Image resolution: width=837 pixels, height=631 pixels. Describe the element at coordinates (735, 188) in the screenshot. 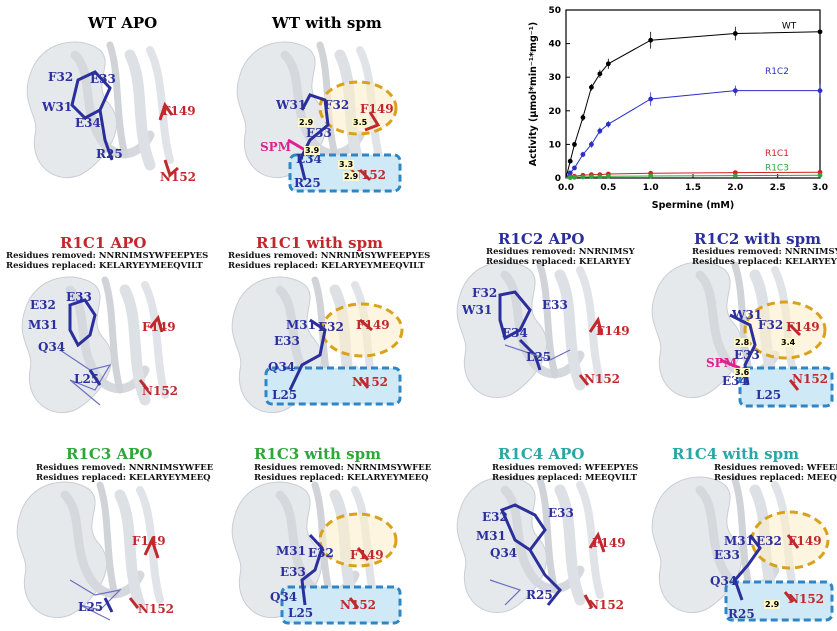

I see `x-tick-label: 2.0` at that location.